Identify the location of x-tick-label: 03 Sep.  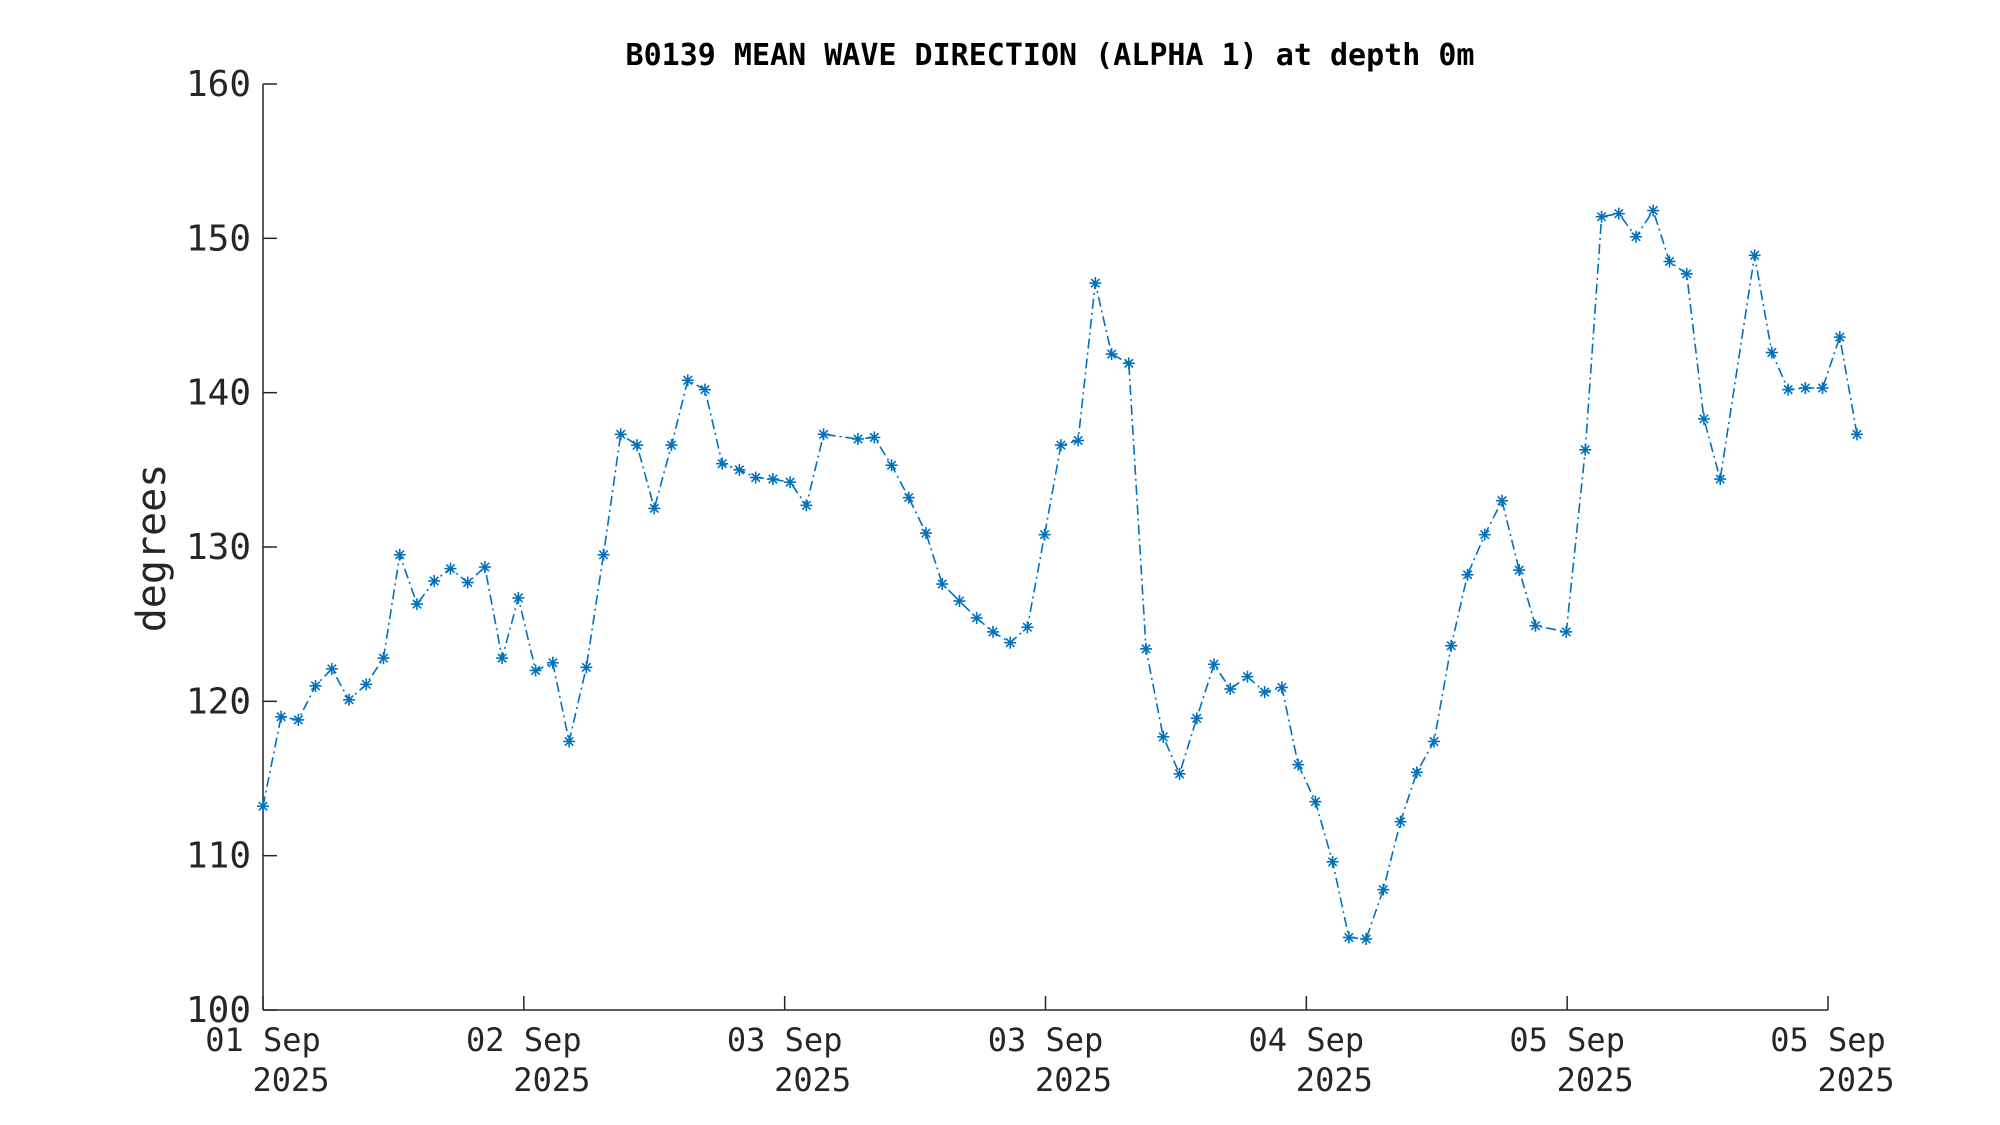
(785, 1040).